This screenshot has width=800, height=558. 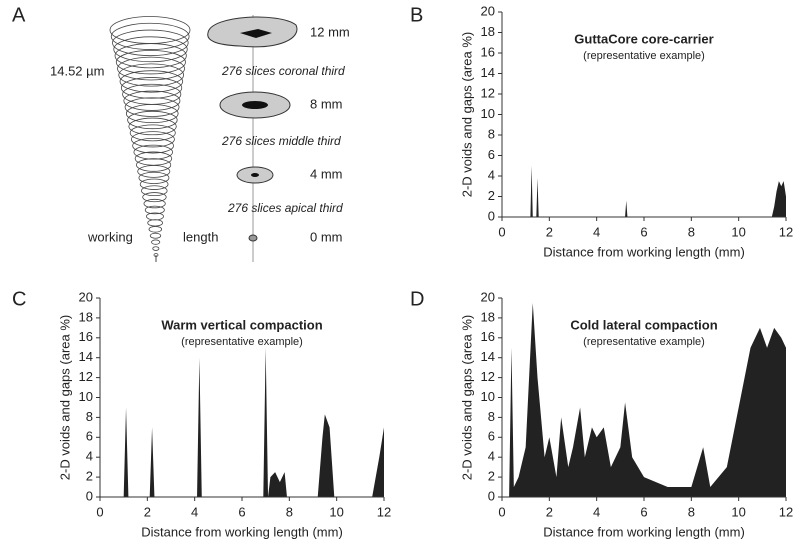 I want to click on panel-label: B, so click(x=416, y=15).